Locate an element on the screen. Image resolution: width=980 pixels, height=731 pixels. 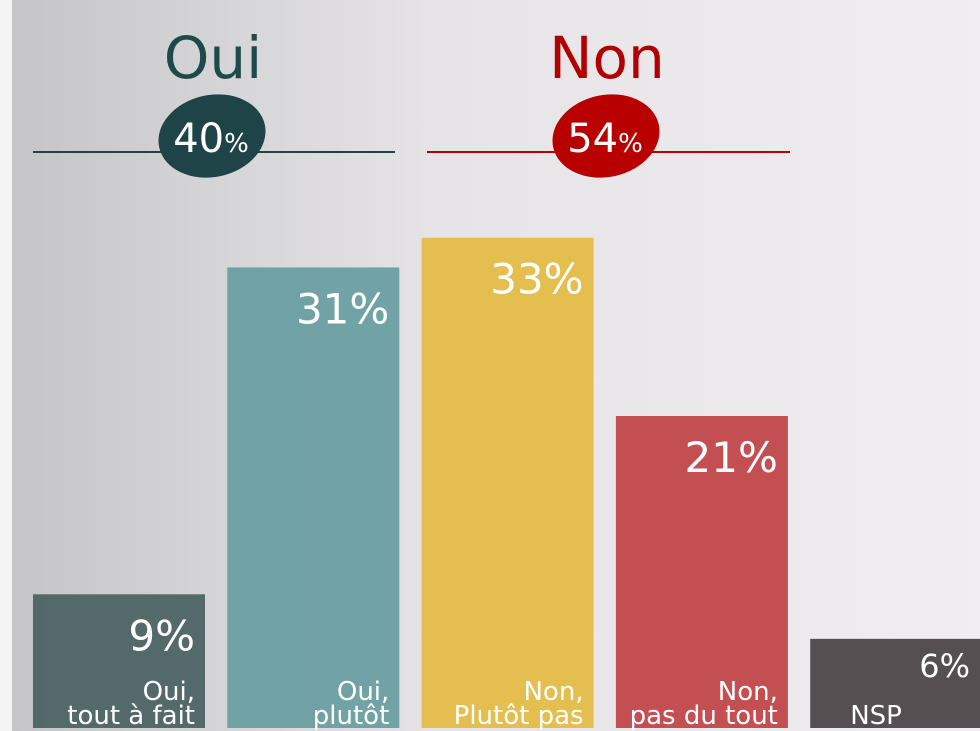
value-label: 31% is located at coordinates (342, 308).